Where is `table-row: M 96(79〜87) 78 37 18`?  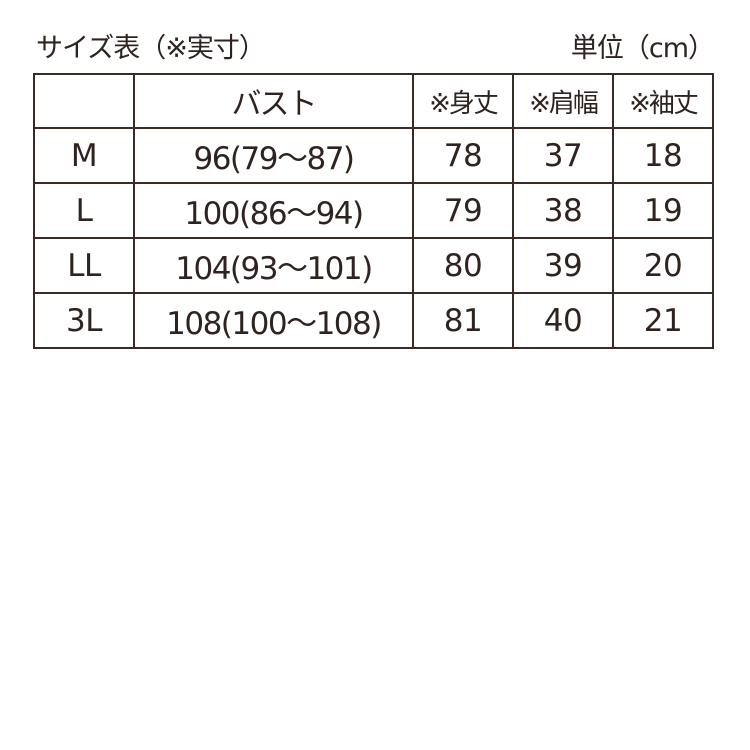
table-row: M 96(79〜87) 78 37 18 is located at coordinates (373, 155).